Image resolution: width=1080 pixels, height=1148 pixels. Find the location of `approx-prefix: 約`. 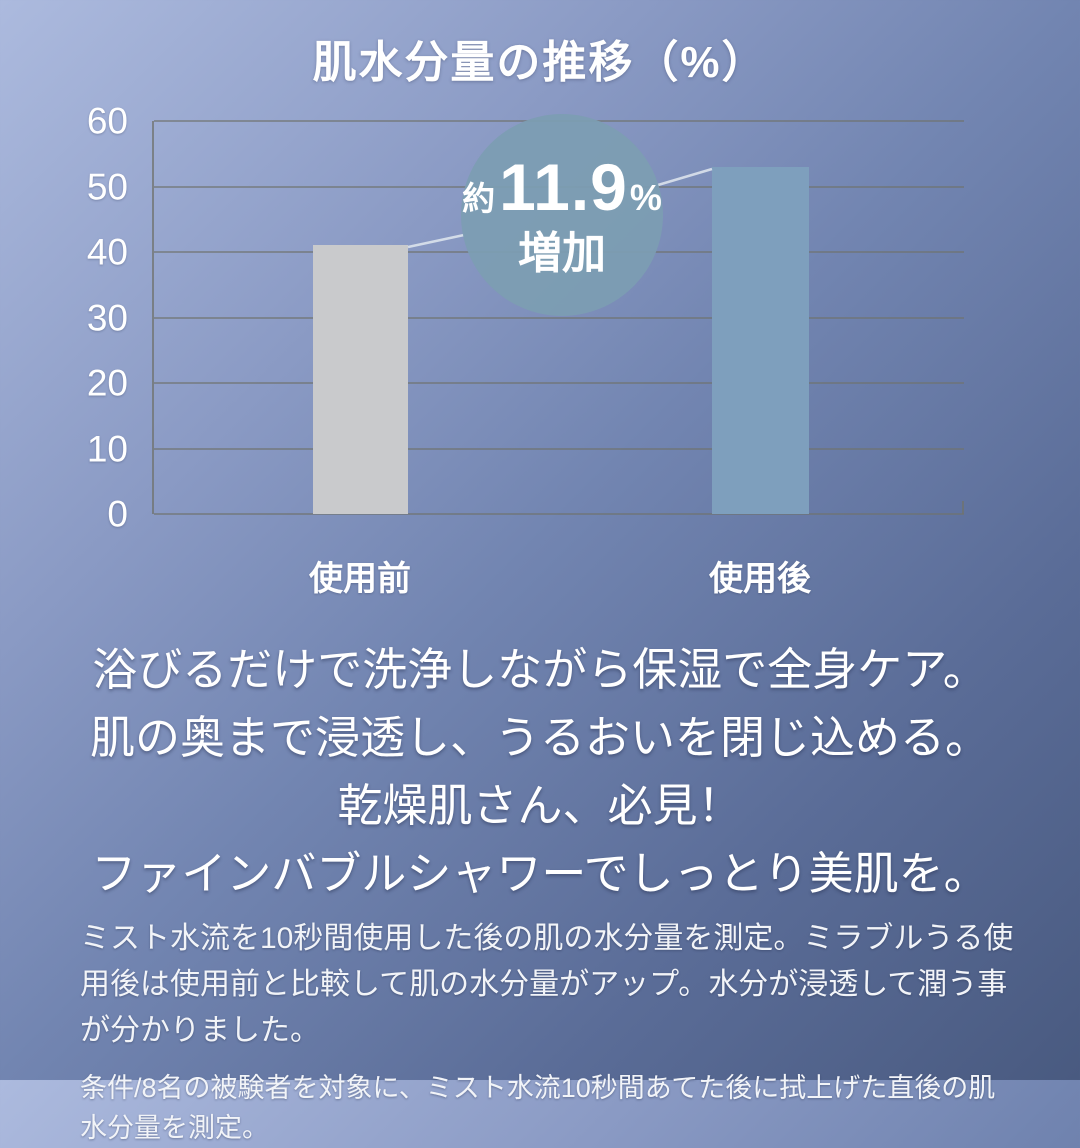

approx-prefix: 約 is located at coordinates (479, 198).